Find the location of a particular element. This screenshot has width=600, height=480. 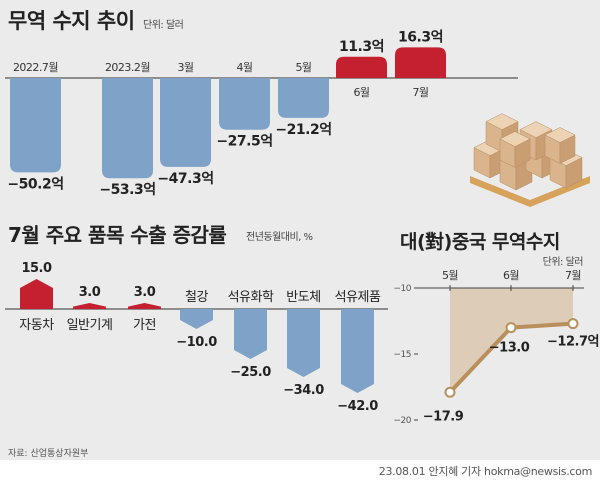

chart1-value-label: −27.5억 is located at coordinates (244, 142).